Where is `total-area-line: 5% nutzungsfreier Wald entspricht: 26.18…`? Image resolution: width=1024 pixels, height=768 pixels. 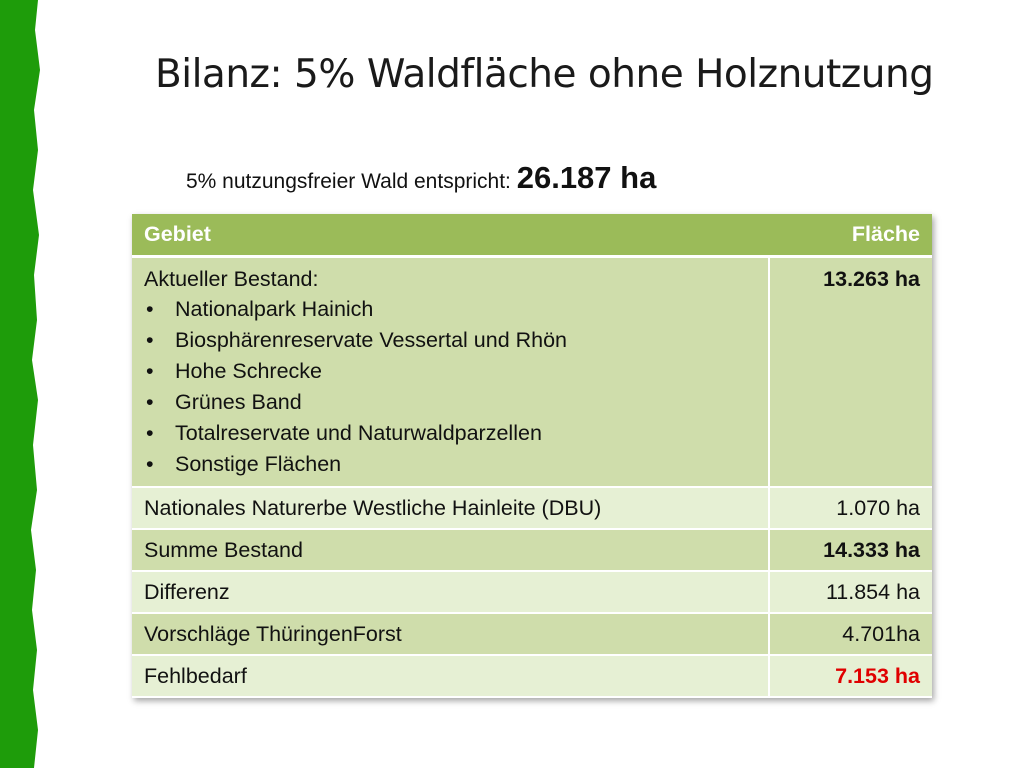 total-area-line: 5% nutzungsfreier Wald entspricht: 26.18… is located at coordinates (421, 178).